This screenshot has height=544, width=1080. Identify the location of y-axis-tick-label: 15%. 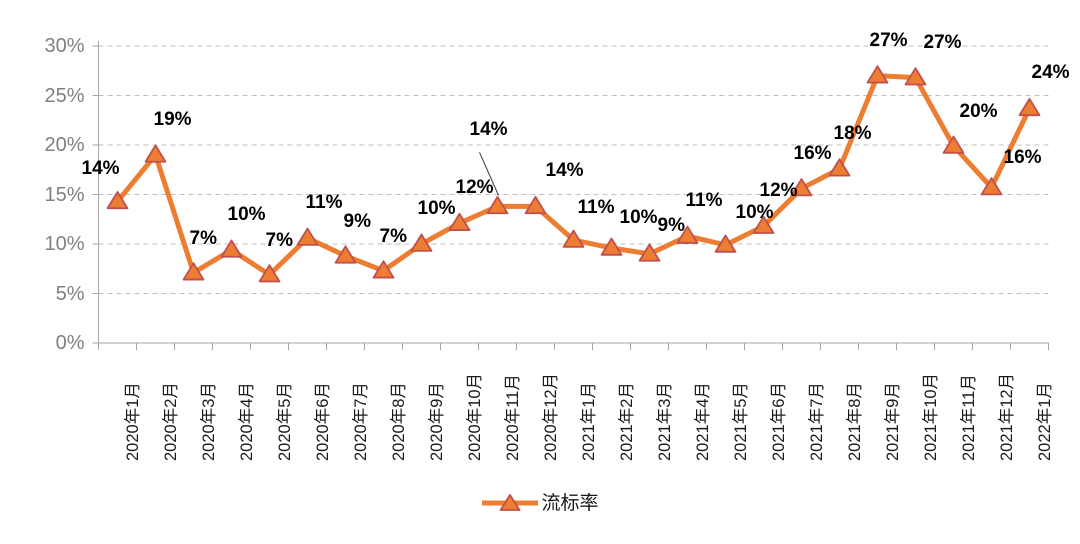
(64, 194).